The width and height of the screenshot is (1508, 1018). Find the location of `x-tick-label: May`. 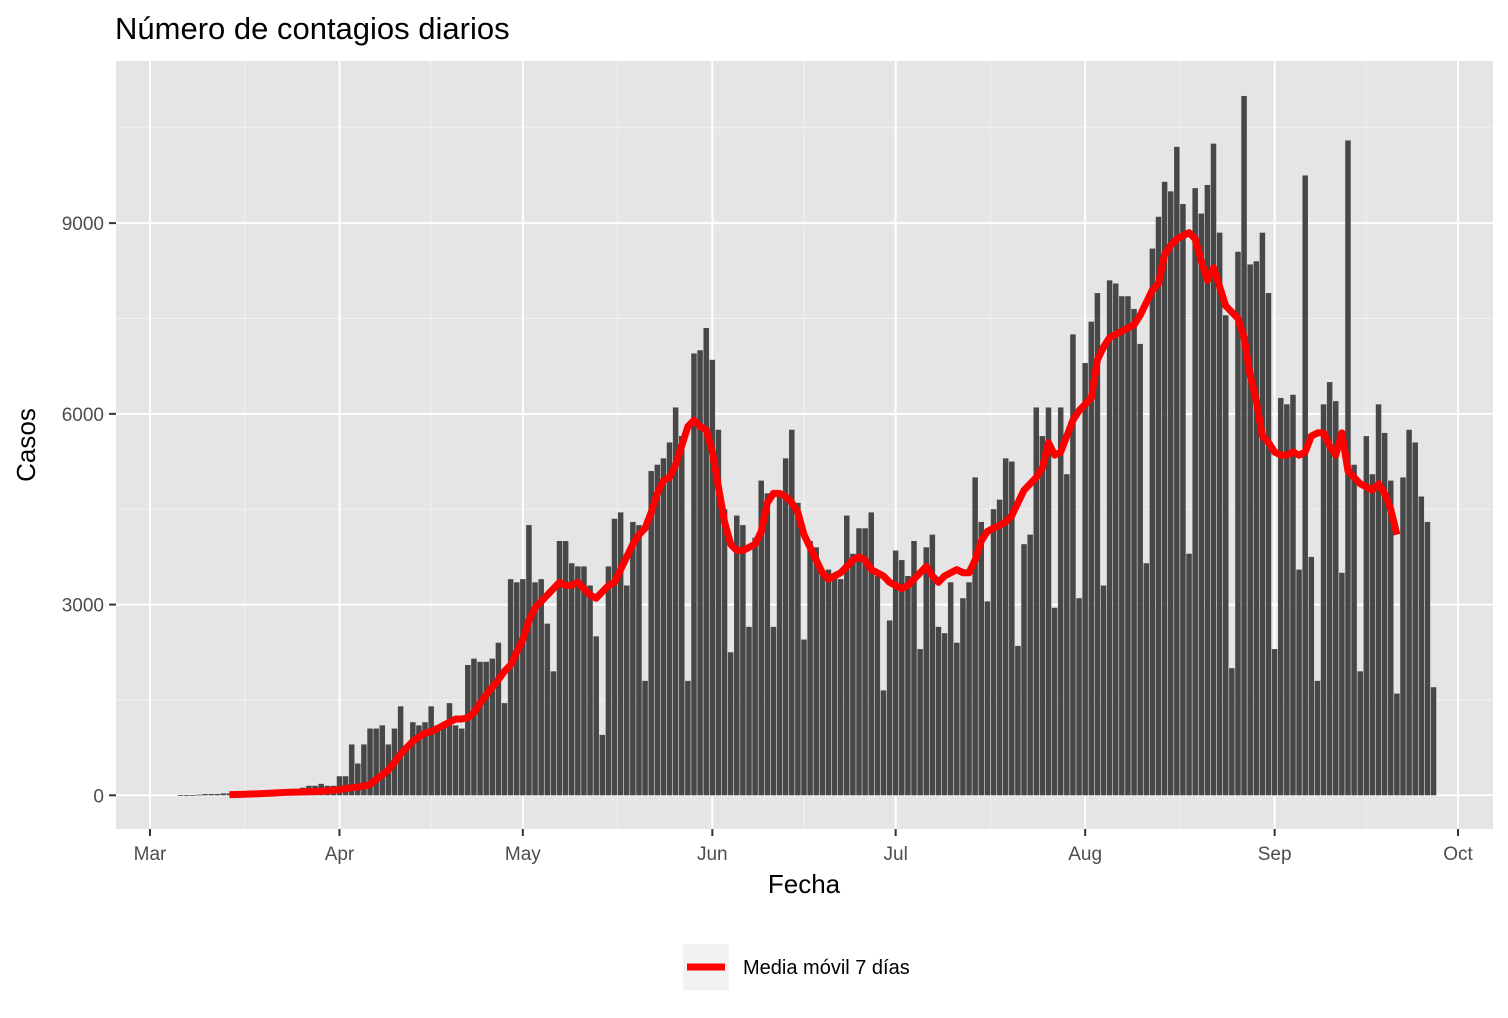

x-tick-label: May is located at coordinates (523, 854).